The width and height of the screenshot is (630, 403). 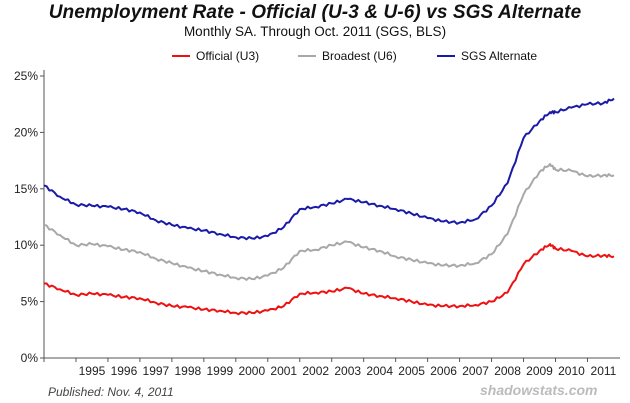 I want to click on x-tick-label: 1999, so click(x=219, y=371).